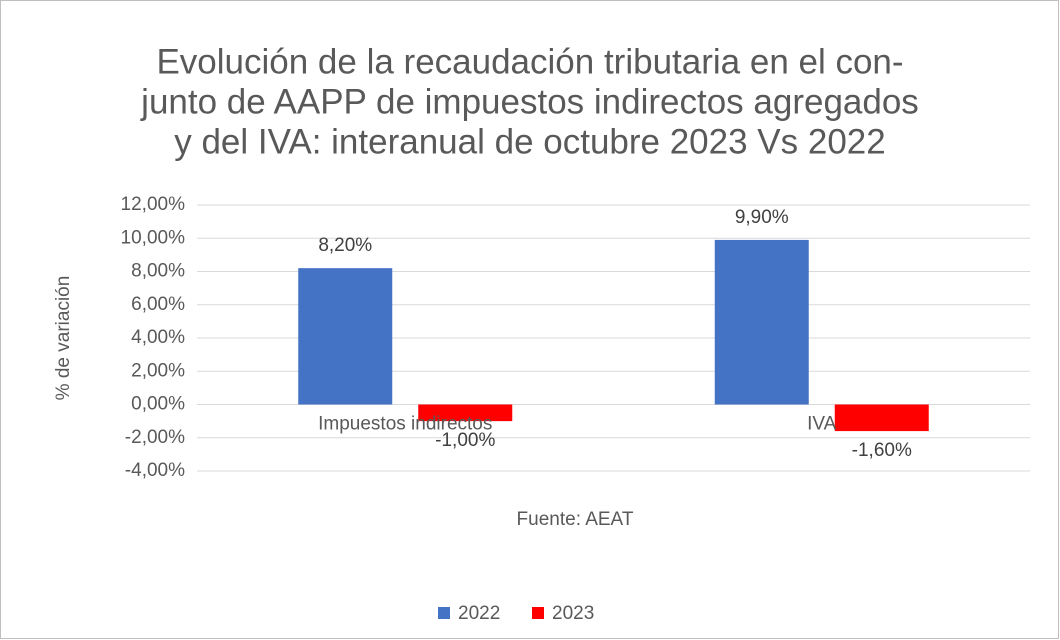 The height and width of the screenshot is (640, 1060). Describe the element at coordinates (158, 337) in the screenshot. I see `y-tick-label: 4,00%` at that location.